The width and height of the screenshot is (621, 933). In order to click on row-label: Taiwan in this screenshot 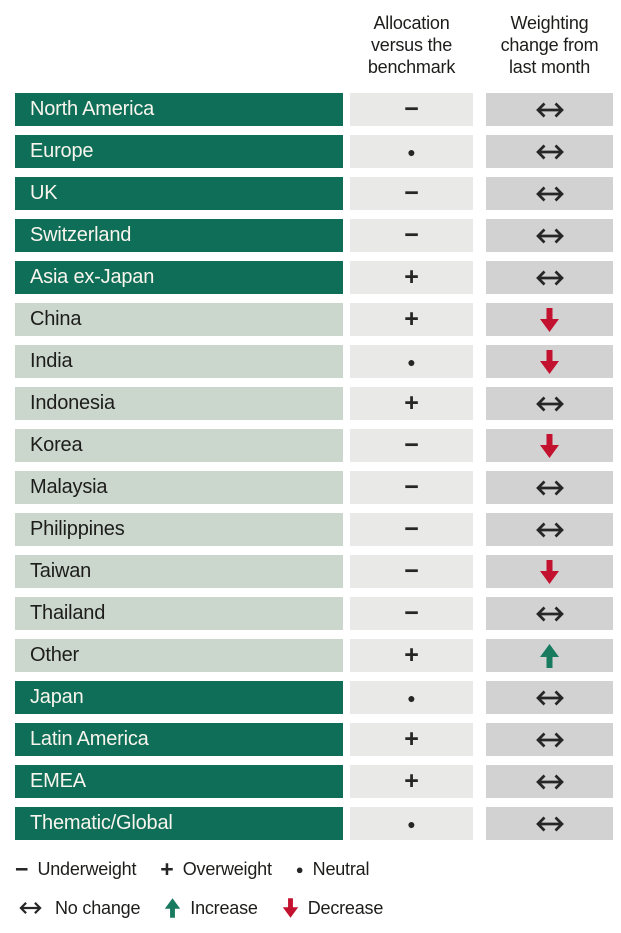, I will do `click(179, 571)`.